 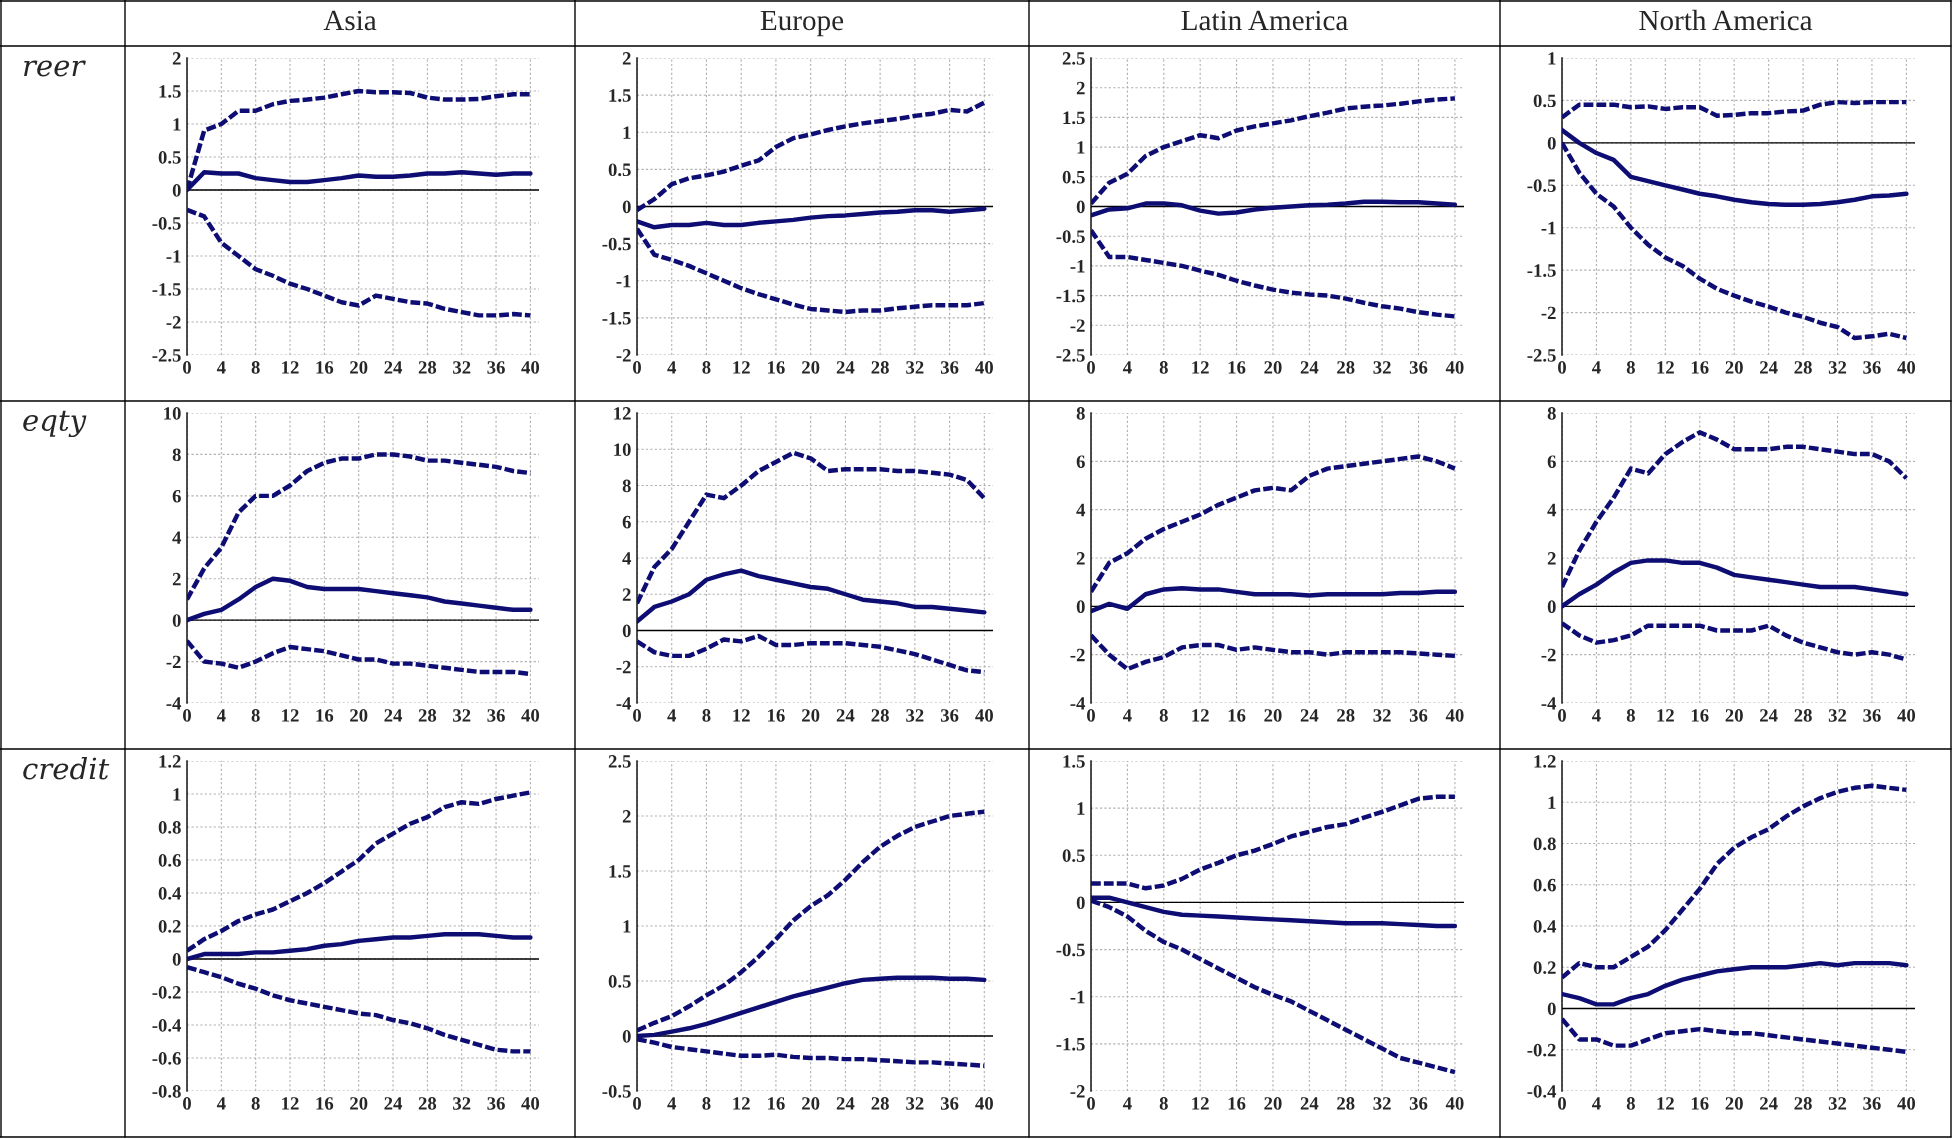 What do you see at coordinates (1726, 20) in the screenshot?
I see `chart-title: North America` at bounding box center [1726, 20].